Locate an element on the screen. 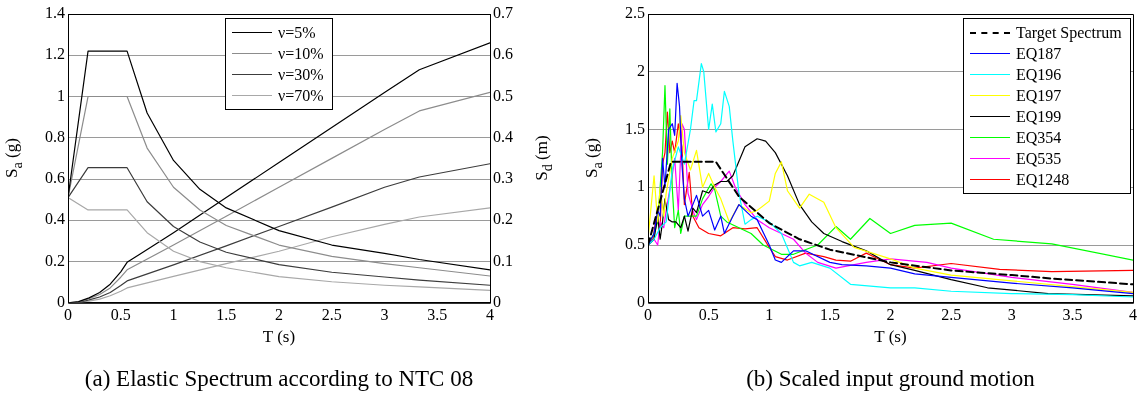  legend-label: EQ187 is located at coordinates (1039, 53).